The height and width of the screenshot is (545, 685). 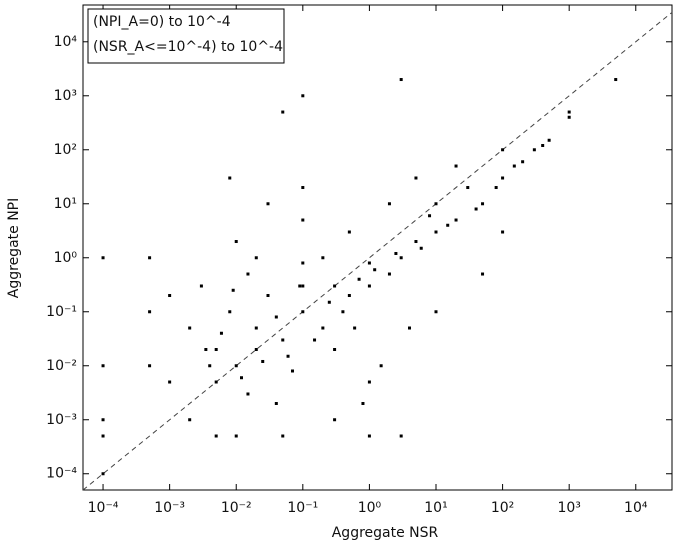 I want to click on y-tick-label: 10⁻², so click(x=61, y=366).